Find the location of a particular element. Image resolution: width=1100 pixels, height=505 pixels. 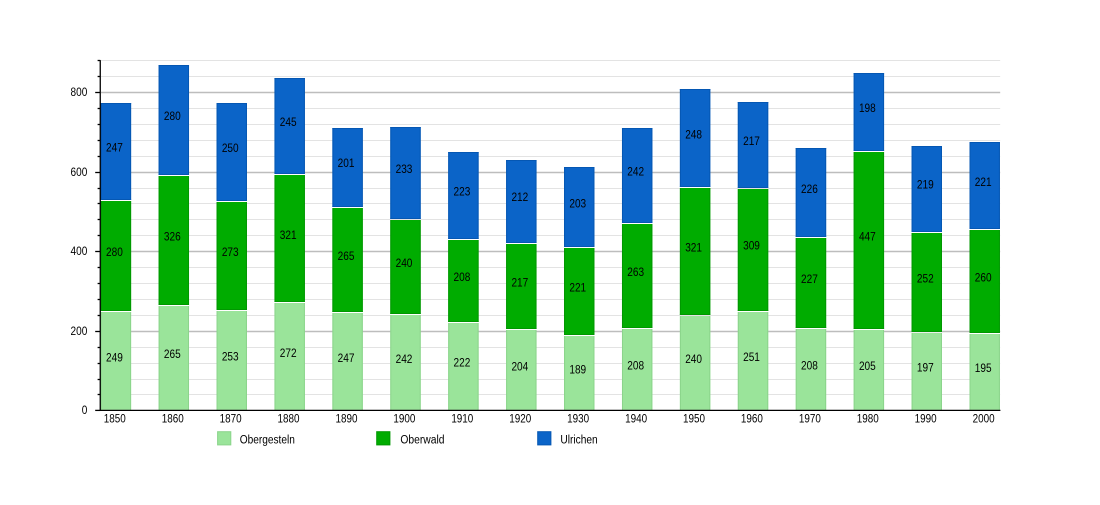

svg-text: 1850 is located at coordinates (115, 419).